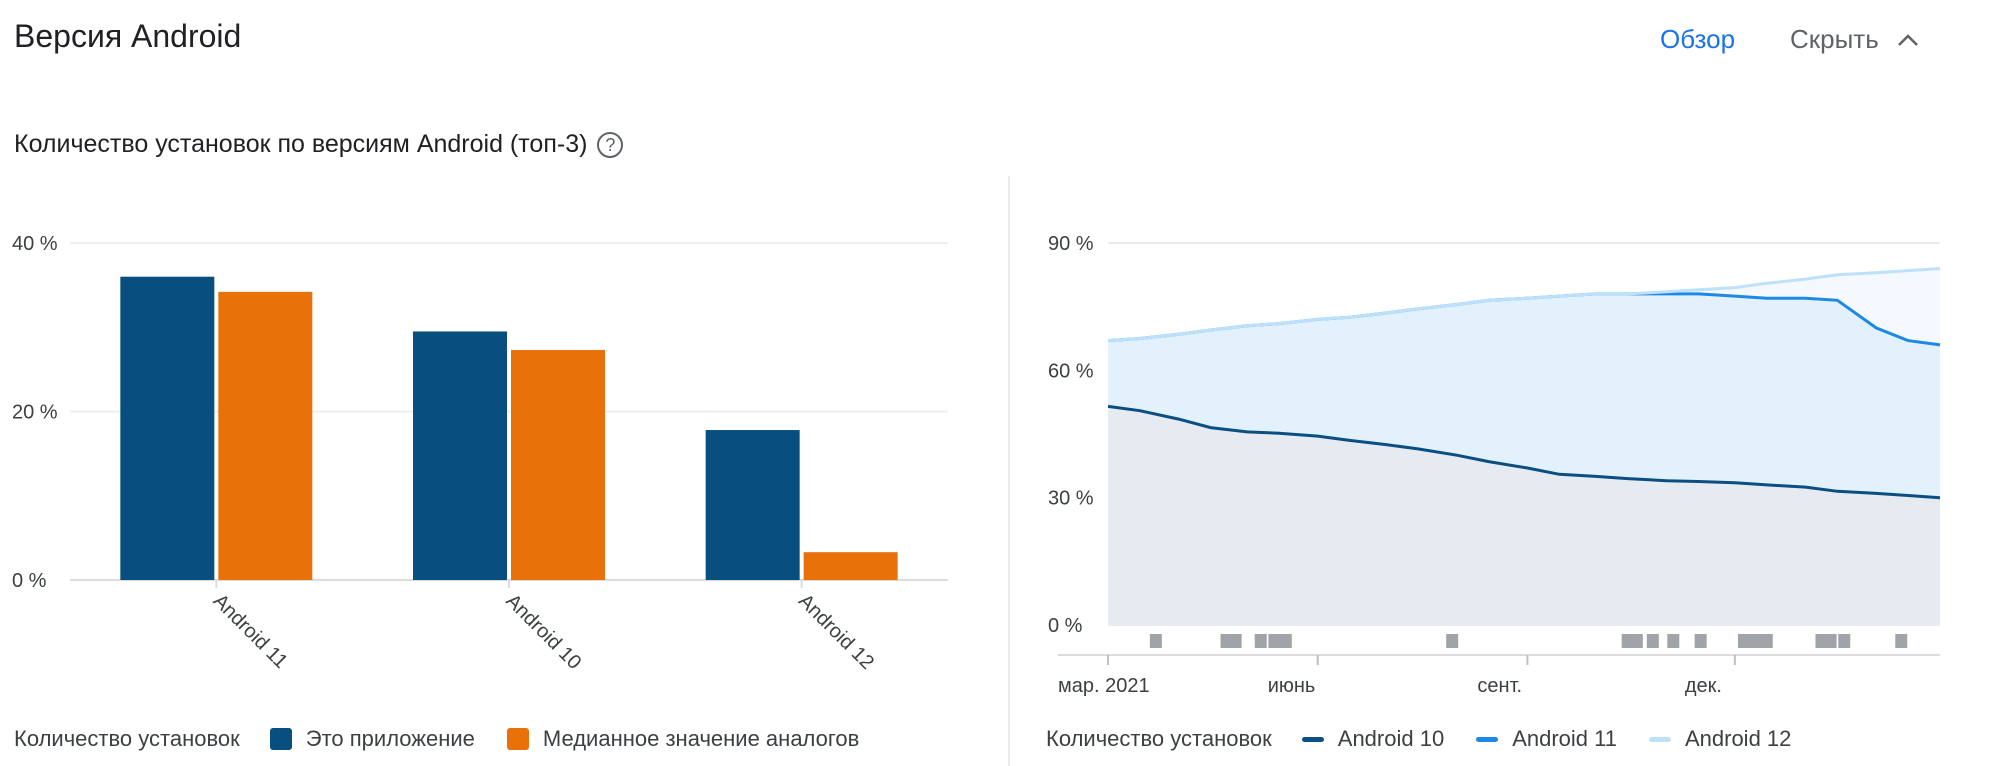 This screenshot has width=2000, height=766. I want to click on legend-label-median: Медианное значение аналогов, so click(701, 738).